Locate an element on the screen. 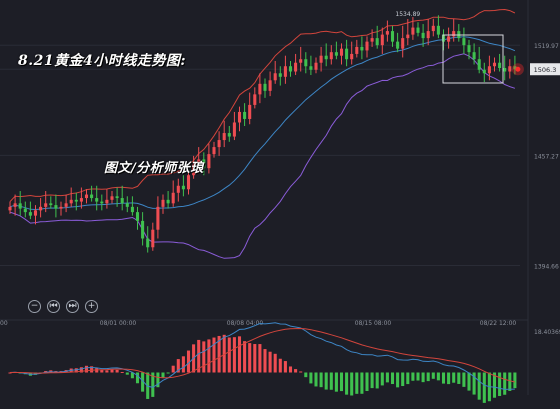  y-tick-label: 1394.66 is located at coordinates (546, 266).